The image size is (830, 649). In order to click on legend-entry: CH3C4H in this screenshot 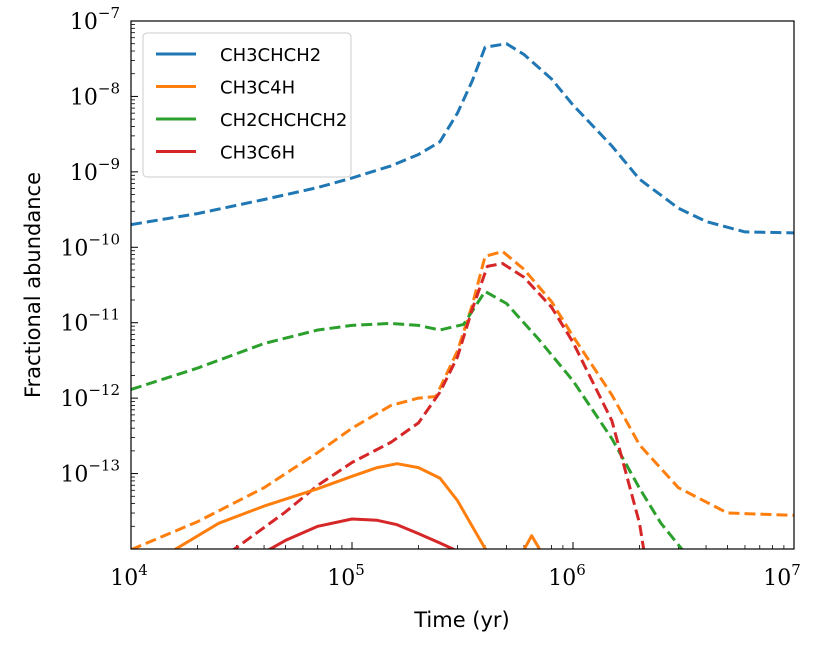, I will do `click(225, 88)`.